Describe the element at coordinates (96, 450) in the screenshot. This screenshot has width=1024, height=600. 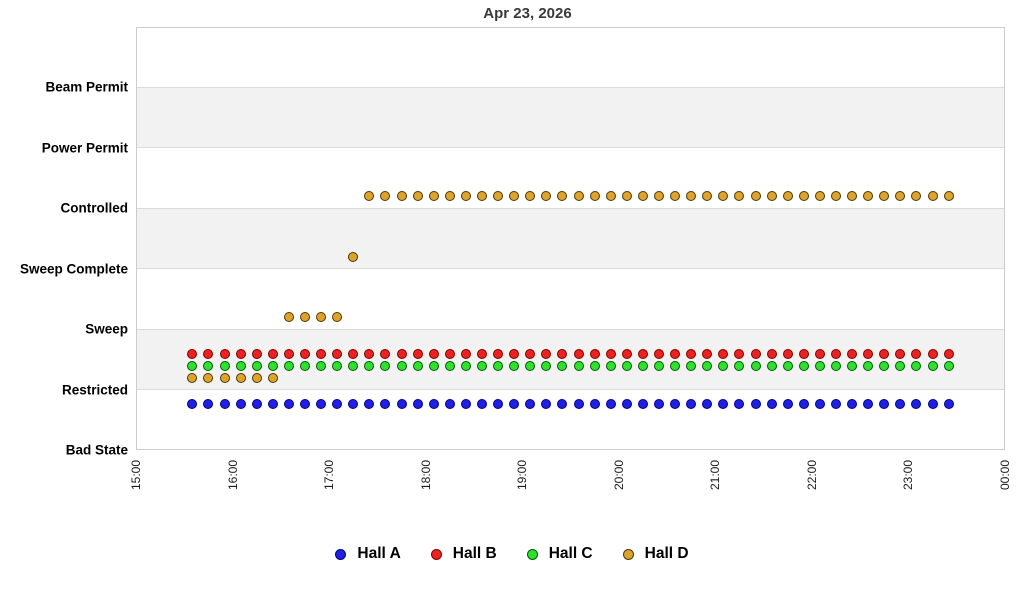
I see `y-axis-label-bad-state: Bad State` at that location.